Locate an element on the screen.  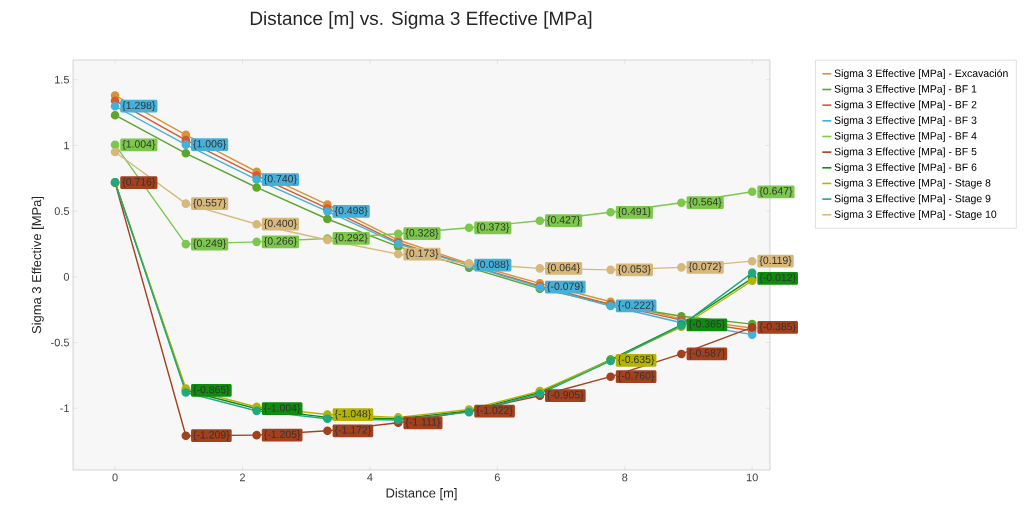
data-label: {-1.172} is located at coordinates (353, 430).